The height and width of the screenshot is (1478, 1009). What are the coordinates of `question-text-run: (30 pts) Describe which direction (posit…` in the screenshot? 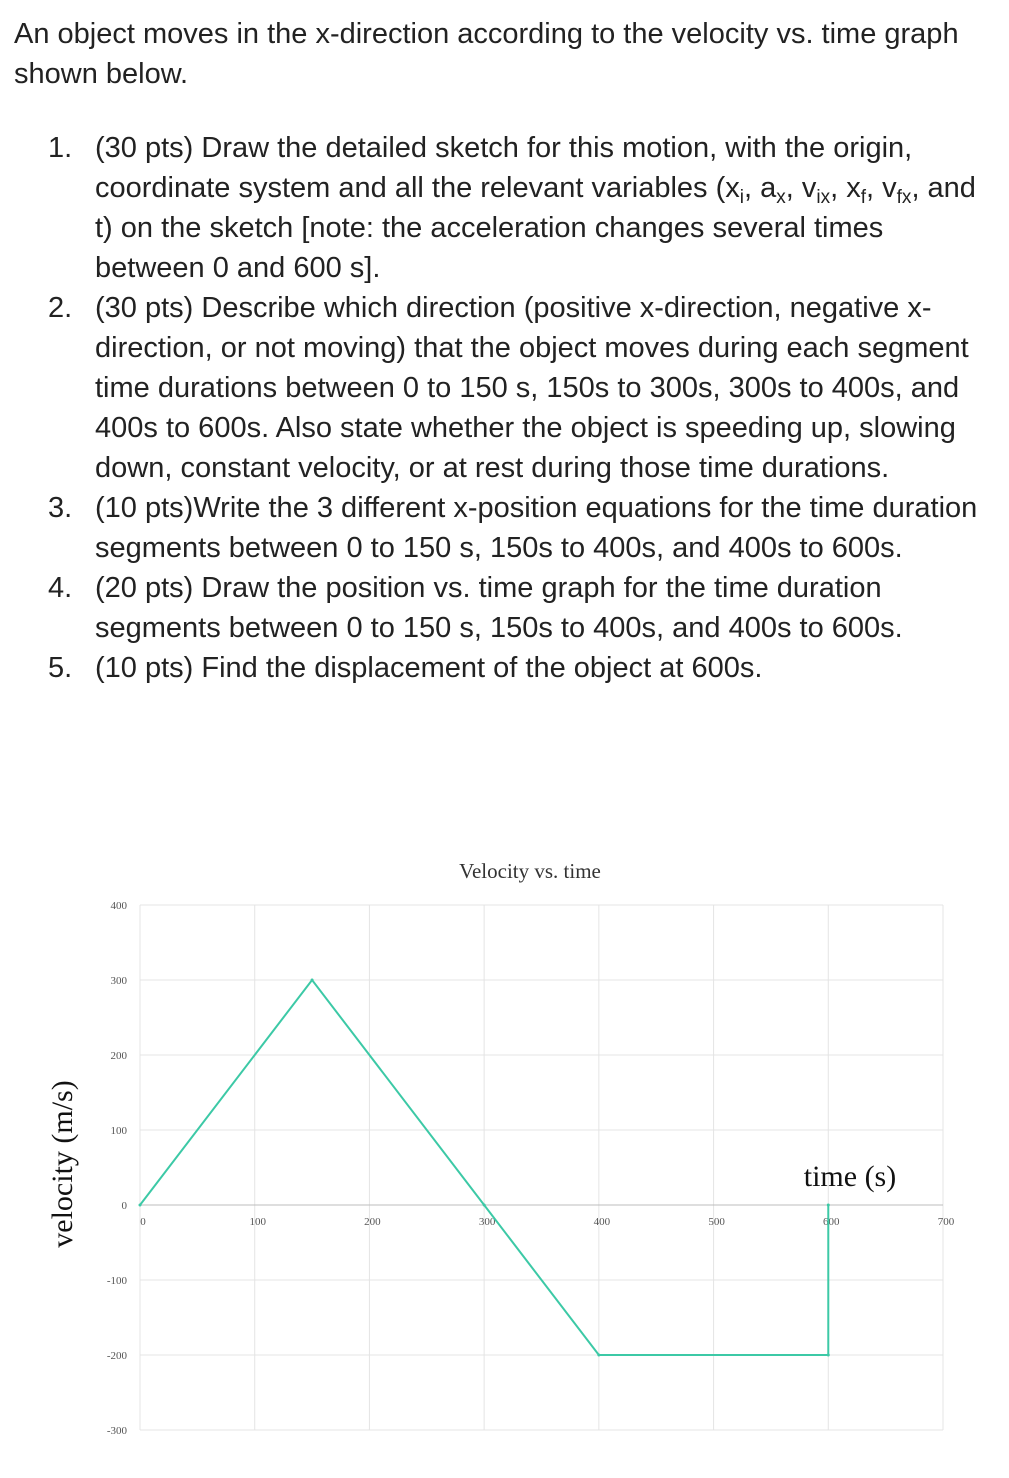 It's located at (532, 388).